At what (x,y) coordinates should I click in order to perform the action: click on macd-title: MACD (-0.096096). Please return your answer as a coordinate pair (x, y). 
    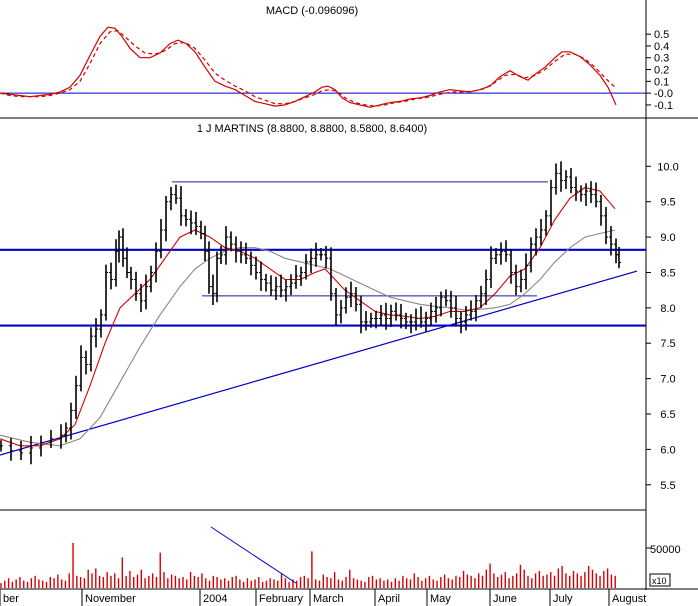
    Looking at the image, I should click on (312, 11).